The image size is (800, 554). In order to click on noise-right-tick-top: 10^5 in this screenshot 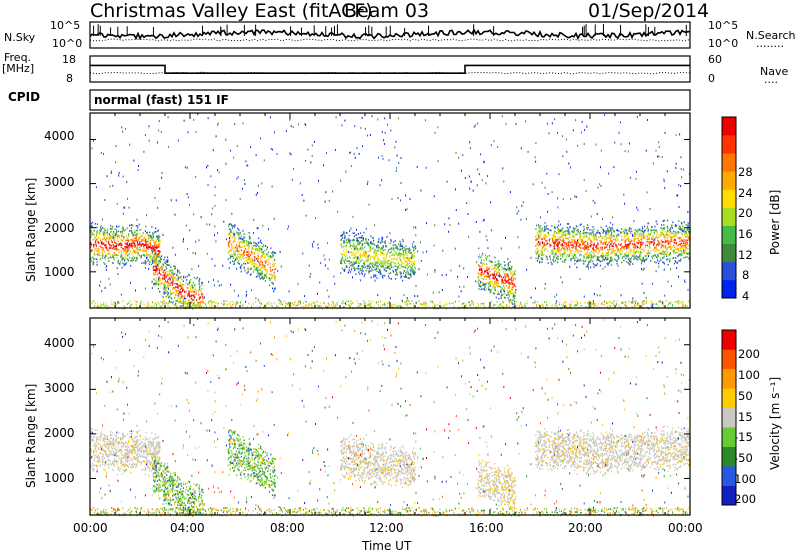, I will do `click(723, 25)`.